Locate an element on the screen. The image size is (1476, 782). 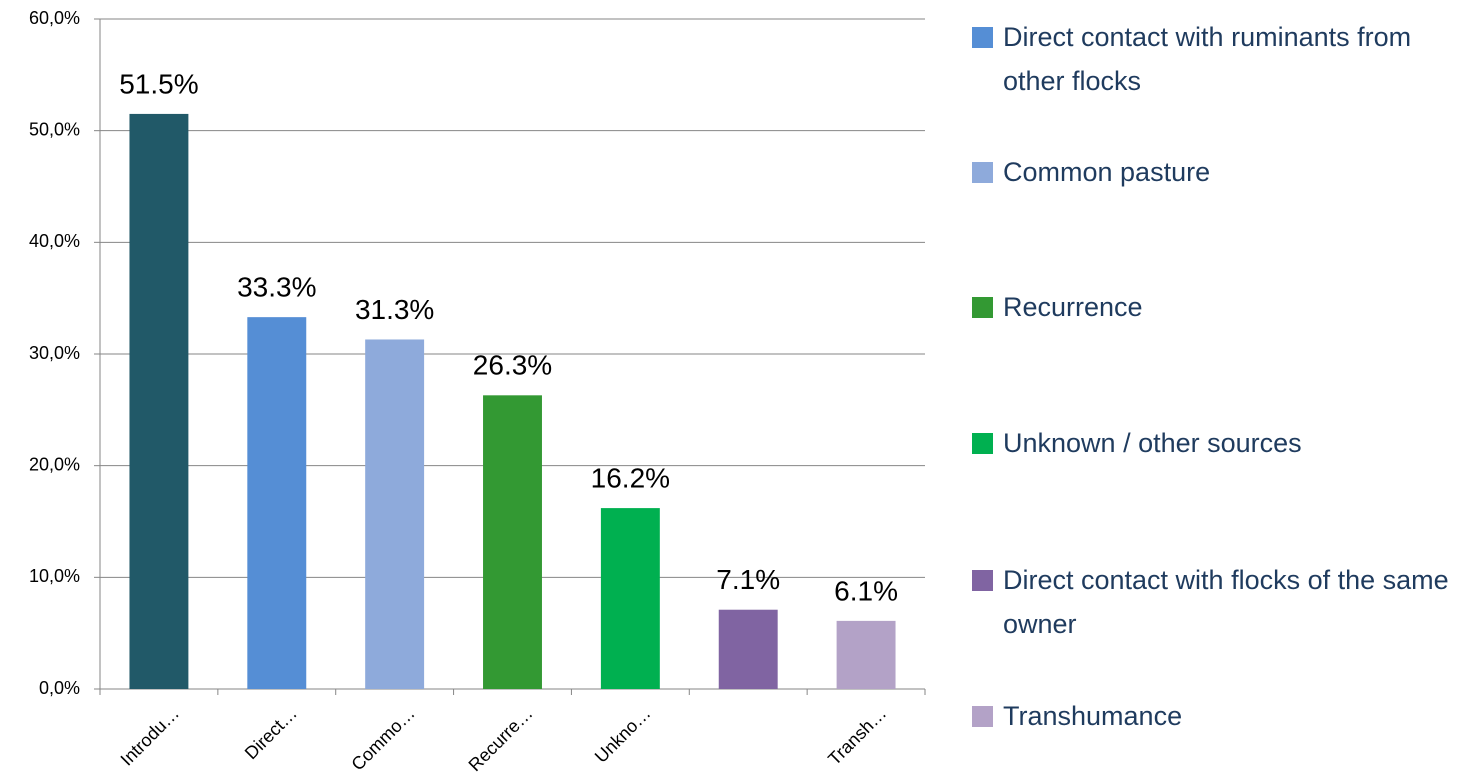
y-tick-label: 50,0% is located at coordinates (54, 129).